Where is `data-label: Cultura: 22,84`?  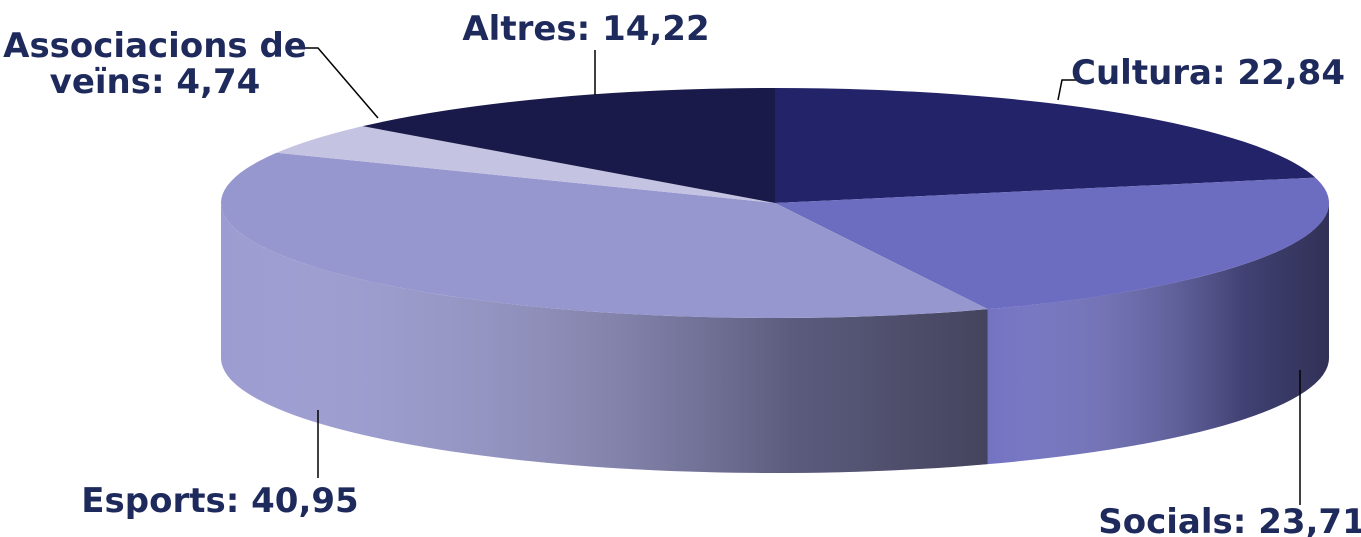 data-label: Cultura: 22,84 is located at coordinates (1208, 73).